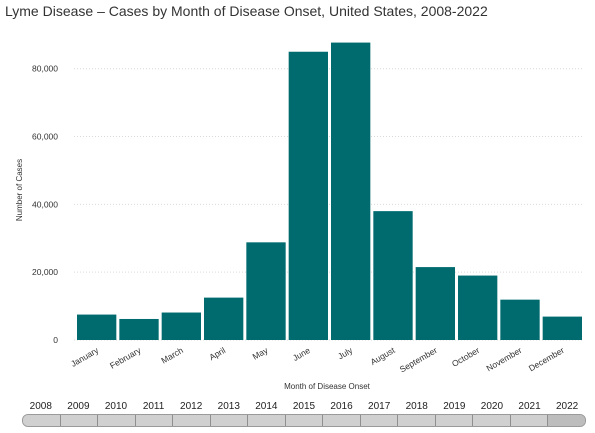 Image resolution: width=595 pixels, height=433 pixels. Describe the element at coordinates (181, 326) in the screenshot. I see `bar-march` at that location.